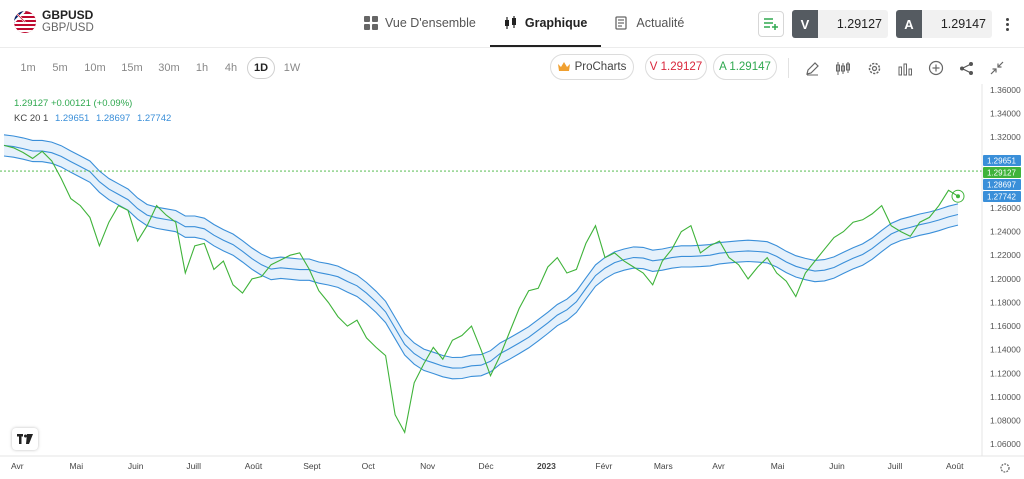 This screenshot has height=479, width=1024. What do you see at coordinates (113, 118) in the screenshot?
I see `legend-kc-mid: 1.28697` at bounding box center [113, 118].